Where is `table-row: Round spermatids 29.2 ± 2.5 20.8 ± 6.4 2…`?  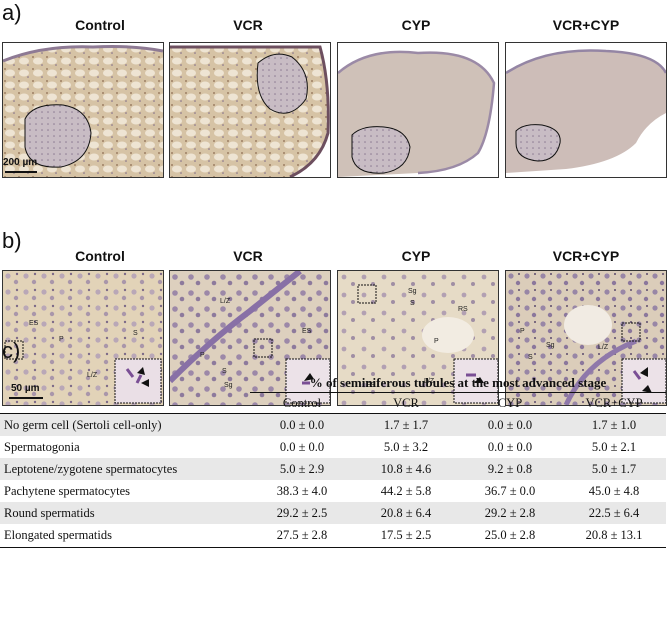 table-row: Round spermatids 29.2 ± 2.5 20.8 ± 6.4 2… is located at coordinates (333, 513).